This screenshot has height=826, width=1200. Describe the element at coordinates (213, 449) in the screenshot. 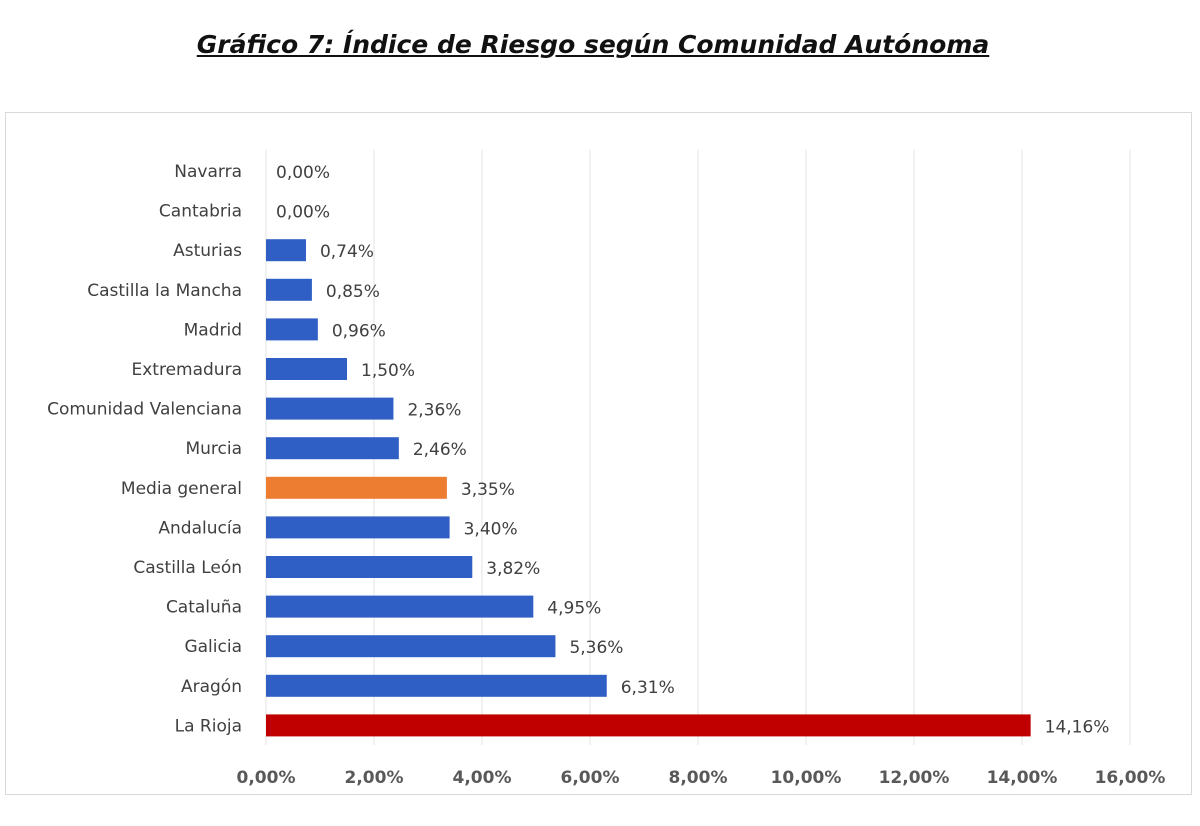

I see `y-category-label: Murcia` at that location.